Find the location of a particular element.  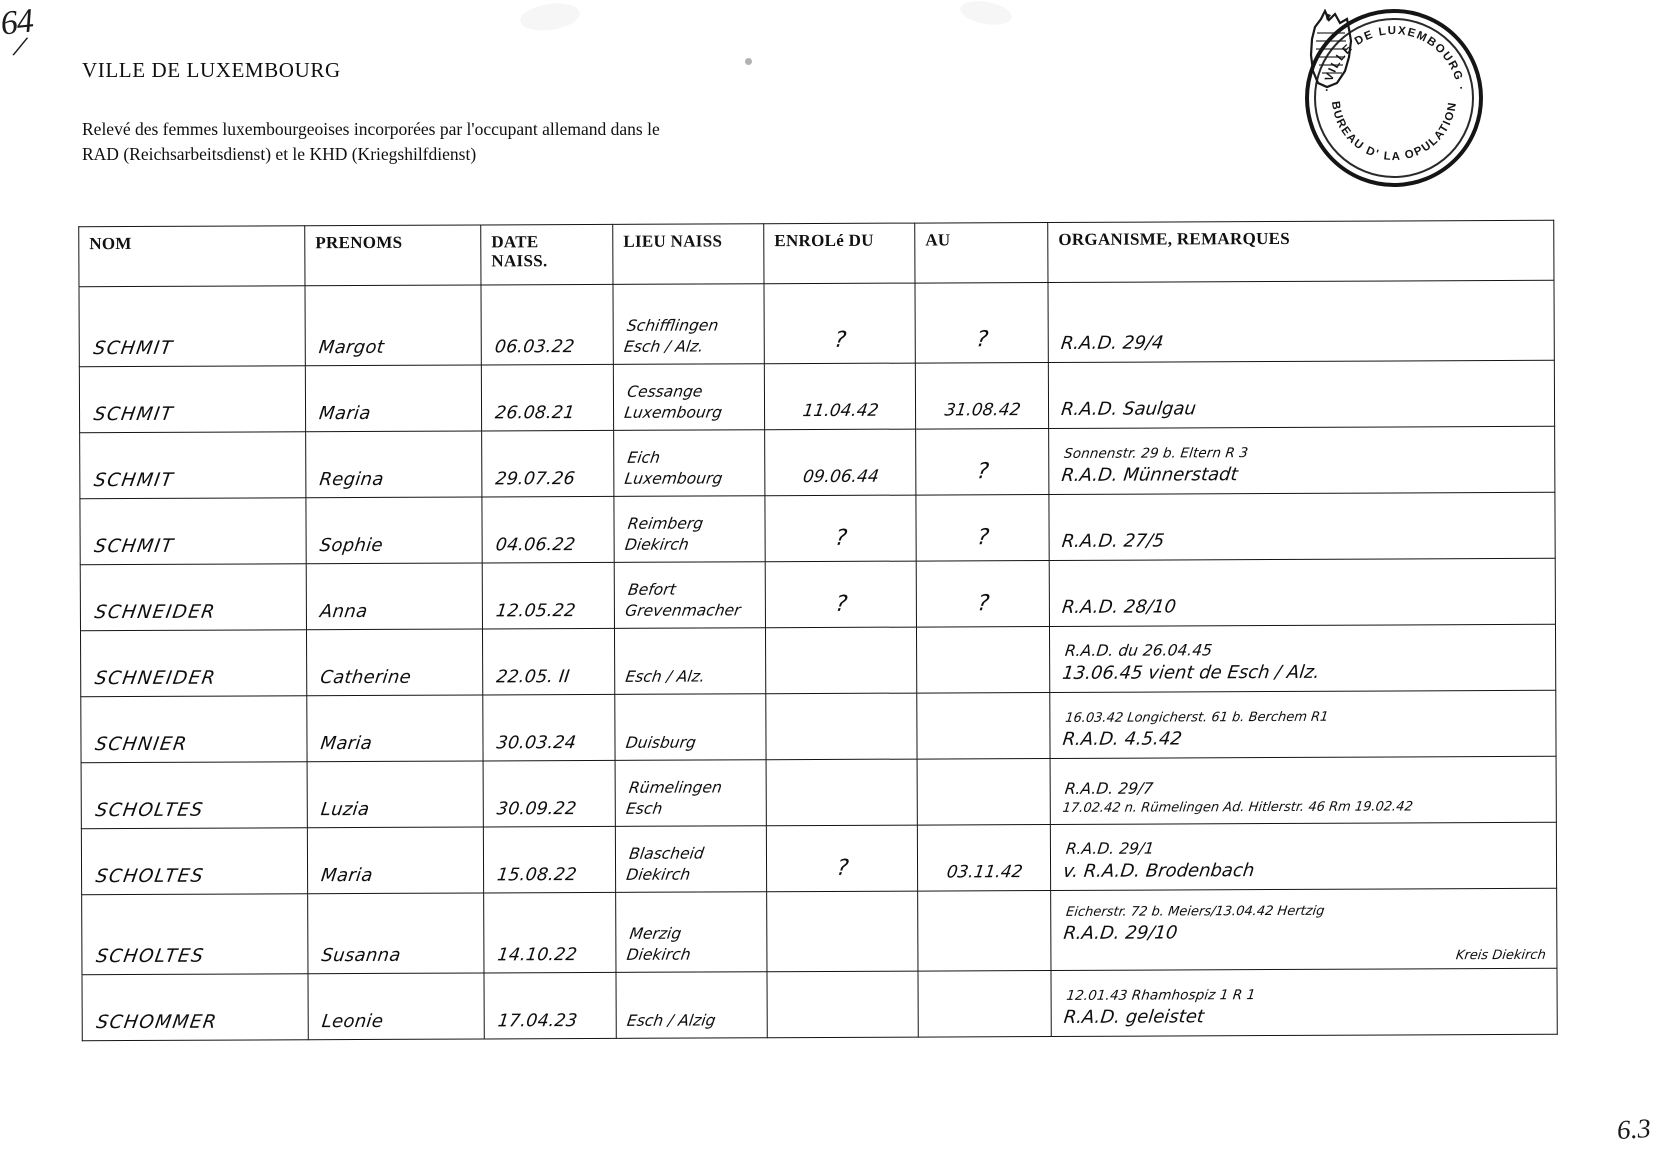

cell-lieu-naiss: Cessange Luxembourg is located at coordinates (689, 397).